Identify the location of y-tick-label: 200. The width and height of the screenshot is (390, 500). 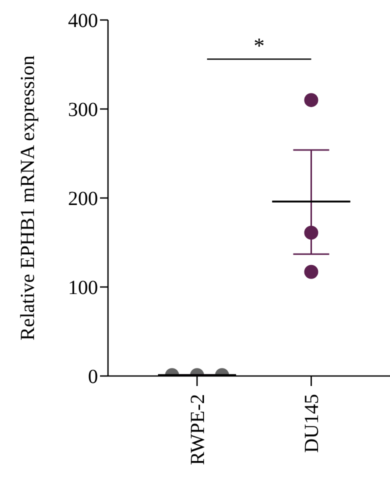
(83, 199).